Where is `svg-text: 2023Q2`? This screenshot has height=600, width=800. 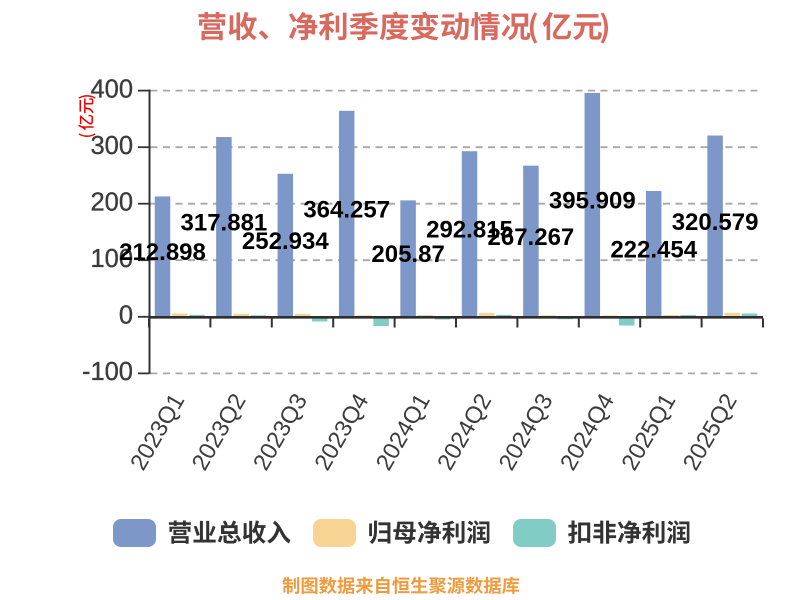 svg-text: 2023Q2 is located at coordinates (218, 431).